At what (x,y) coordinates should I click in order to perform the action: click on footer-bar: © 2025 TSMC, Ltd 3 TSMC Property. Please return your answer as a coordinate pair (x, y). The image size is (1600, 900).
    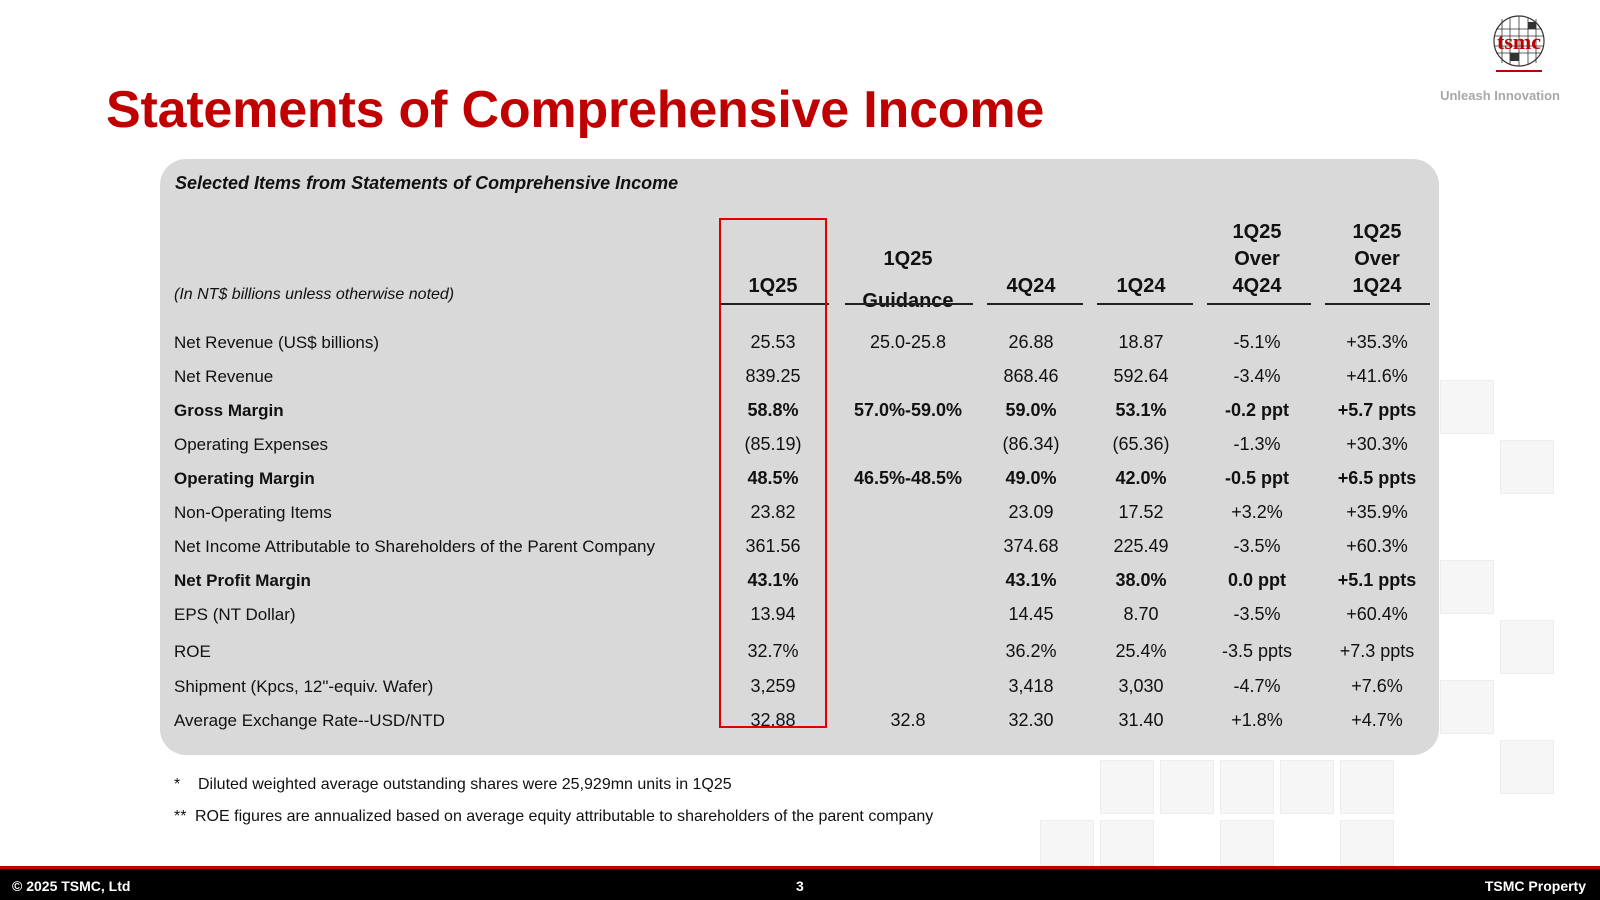
    Looking at the image, I should click on (800, 883).